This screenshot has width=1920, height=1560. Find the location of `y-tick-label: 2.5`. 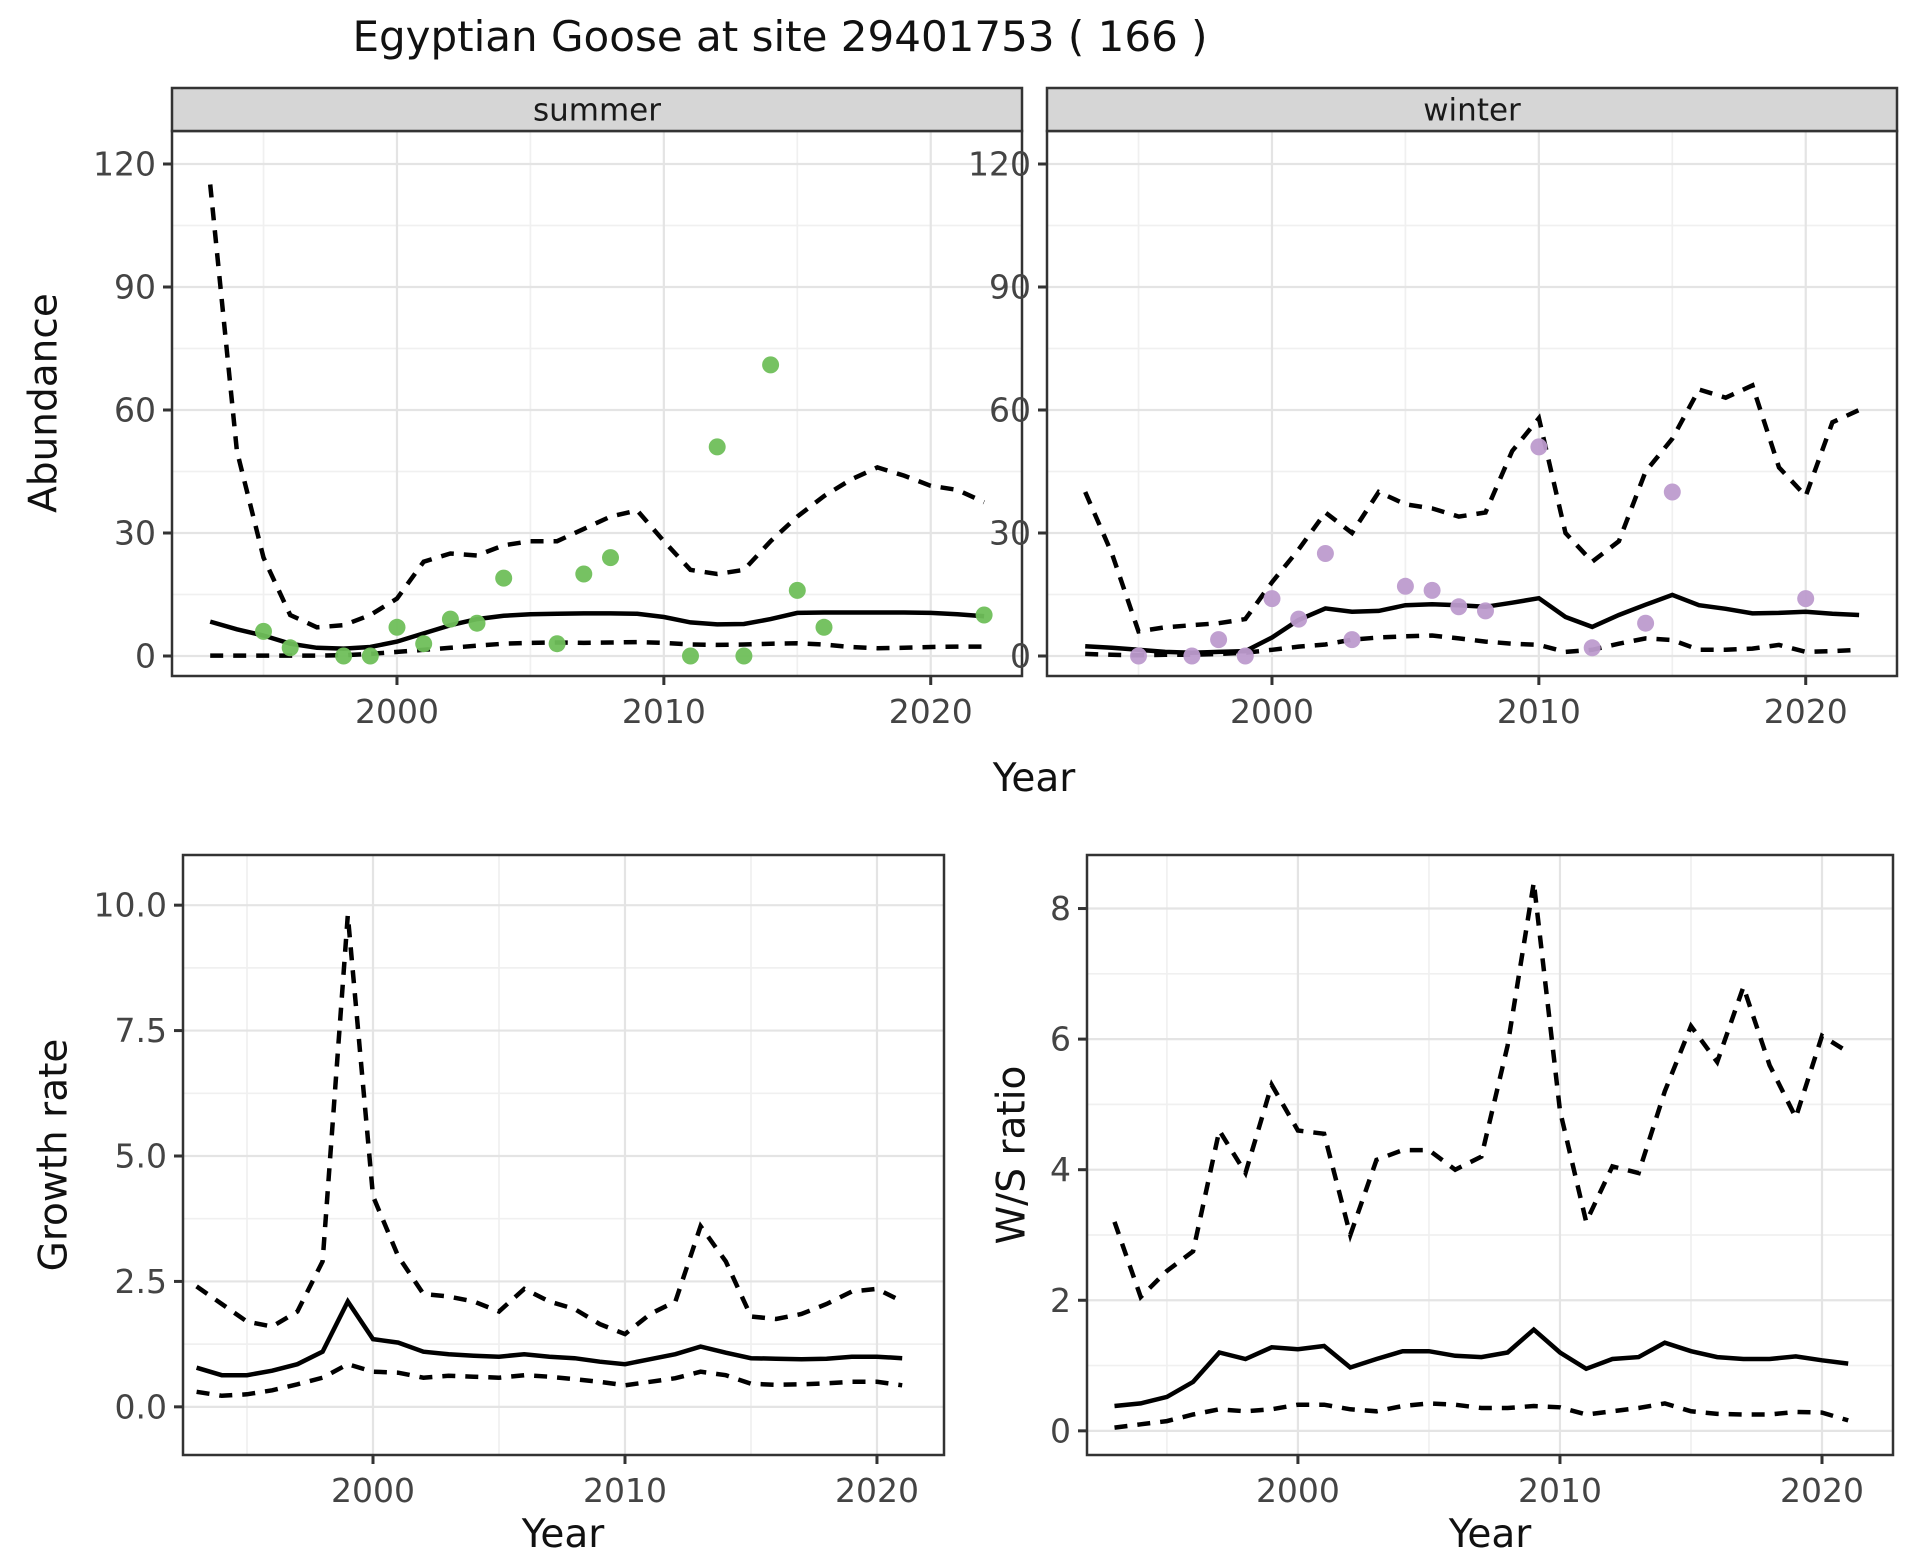

y-tick-label: 2.5 is located at coordinates (141, 1281).